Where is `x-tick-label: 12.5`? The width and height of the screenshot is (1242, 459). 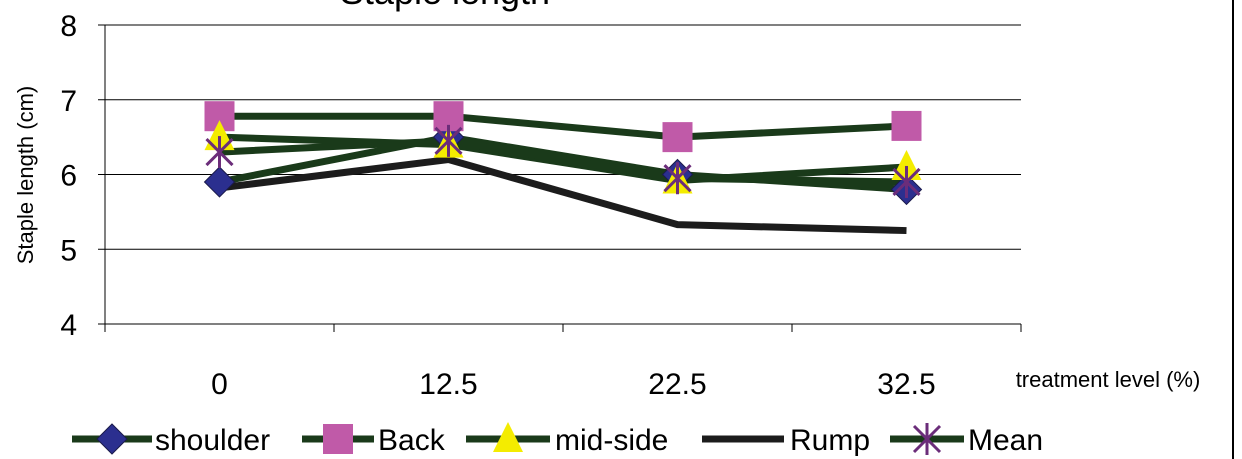 x-tick-label: 12.5 is located at coordinates (448, 384).